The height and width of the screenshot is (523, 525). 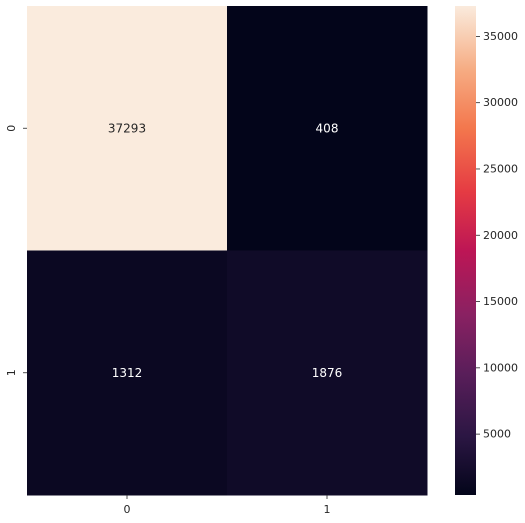 I want to click on colorbar-gradient, so click(x=465, y=250).